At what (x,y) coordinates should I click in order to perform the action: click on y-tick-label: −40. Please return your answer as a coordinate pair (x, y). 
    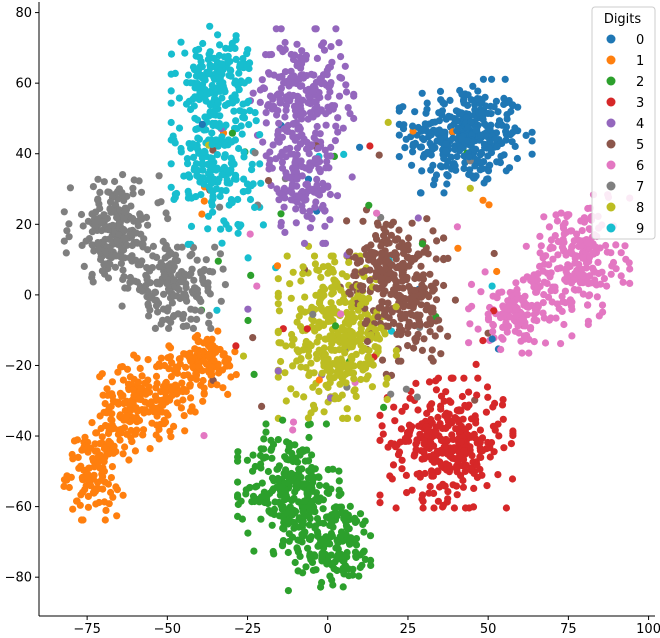
    Looking at the image, I should click on (18, 437).